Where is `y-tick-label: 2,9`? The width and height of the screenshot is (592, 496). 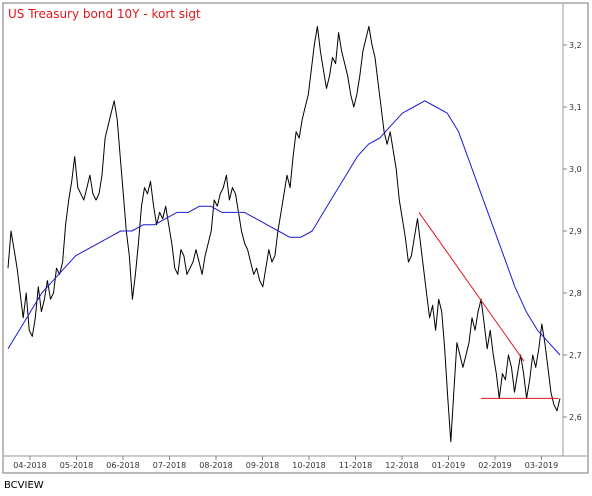 y-tick-label: 2,9 is located at coordinates (575, 231).